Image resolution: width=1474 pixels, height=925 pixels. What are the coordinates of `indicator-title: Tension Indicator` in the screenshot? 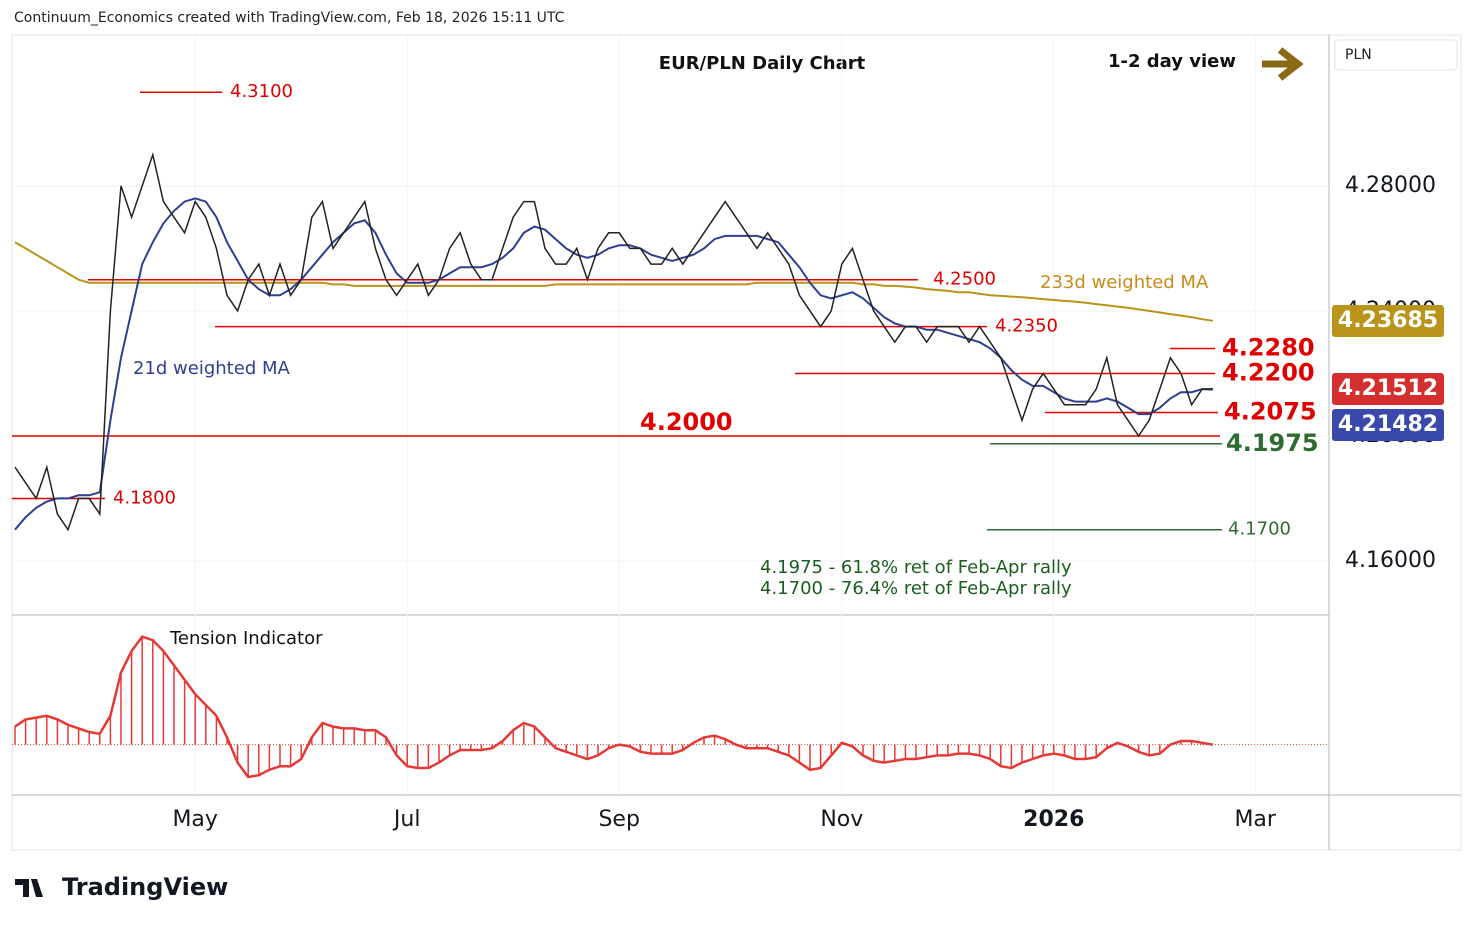 It's located at (246, 638).